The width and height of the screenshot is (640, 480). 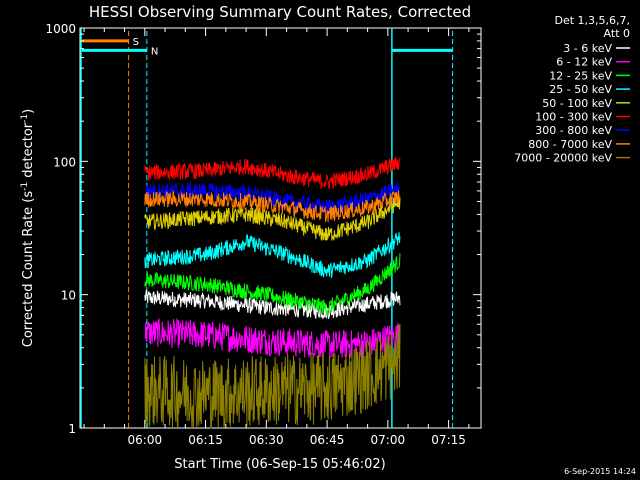 I want to click on flag-label-N: N, so click(x=154, y=51).